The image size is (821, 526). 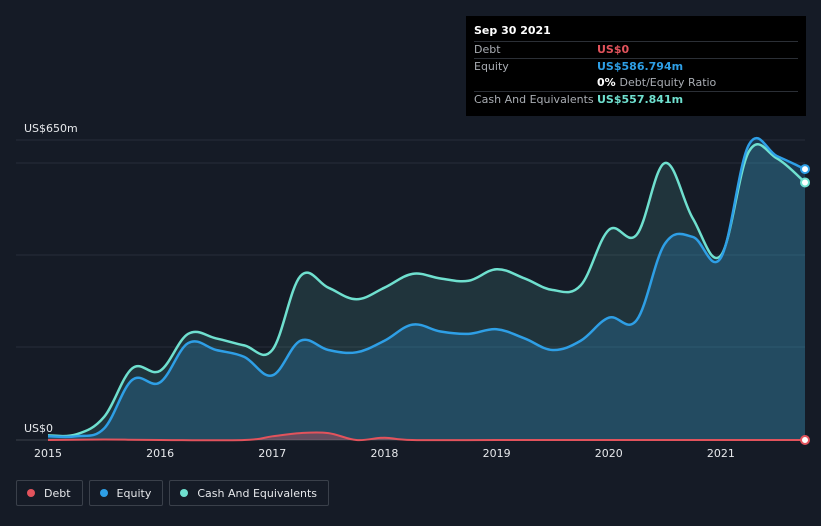 I want to click on tooltip-ratio-value: 0%, so click(x=606, y=82).